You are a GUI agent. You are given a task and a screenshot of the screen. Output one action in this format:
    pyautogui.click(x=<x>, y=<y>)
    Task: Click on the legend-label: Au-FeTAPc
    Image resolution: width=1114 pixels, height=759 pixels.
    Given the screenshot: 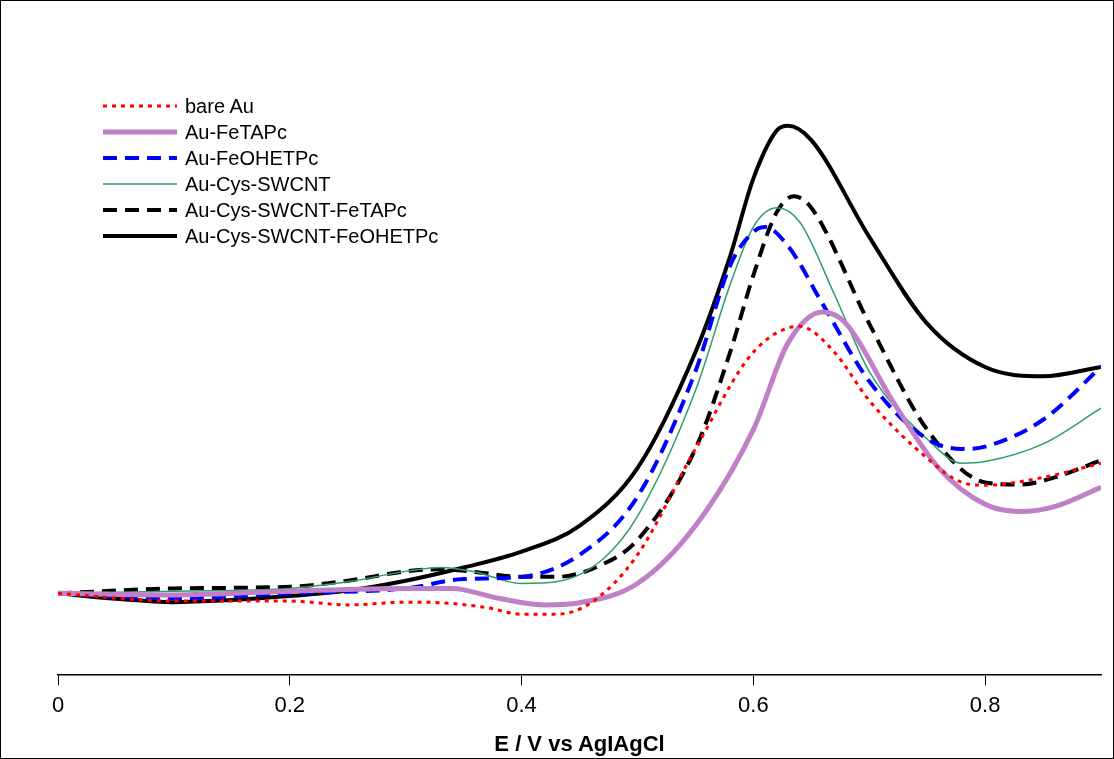 What is the action you would take?
    pyautogui.click(x=236, y=132)
    